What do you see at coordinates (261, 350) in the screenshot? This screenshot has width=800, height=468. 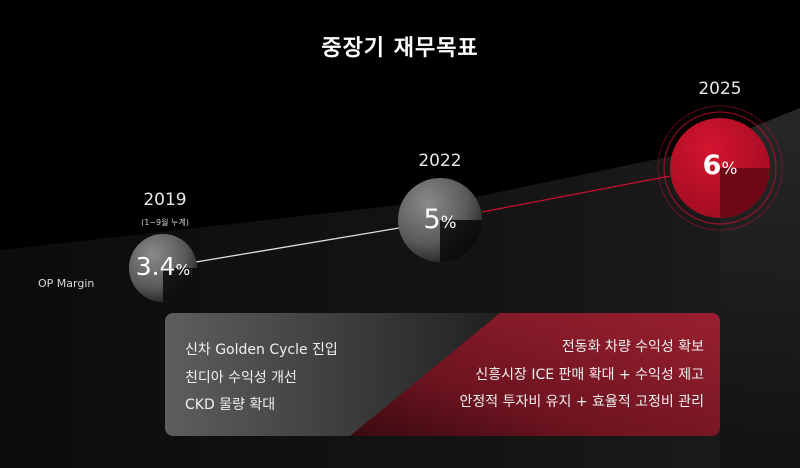 I see `list-item: 신차 Golden Cycle 진입` at bounding box center [261, 350].